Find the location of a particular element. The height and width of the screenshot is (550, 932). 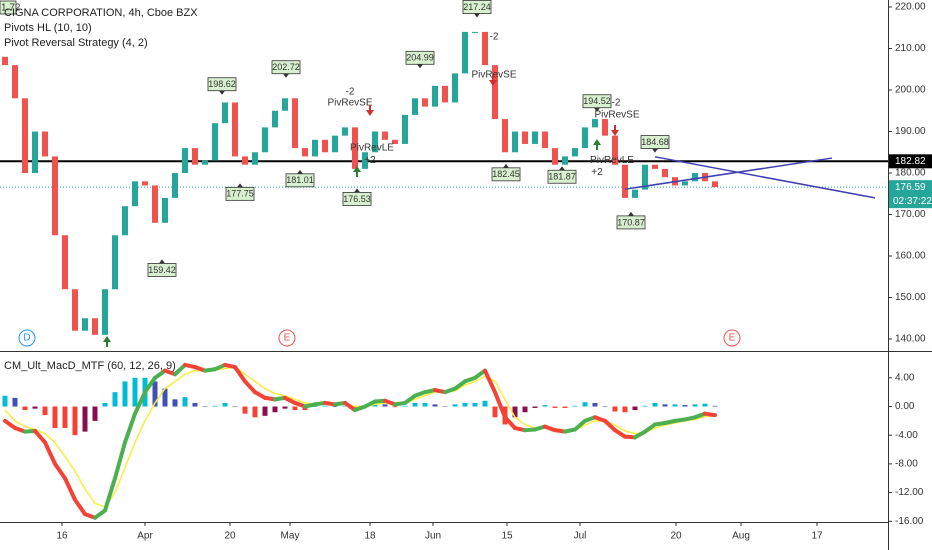

y-tick-label: 140.00 is located at coordinates (910, 339).